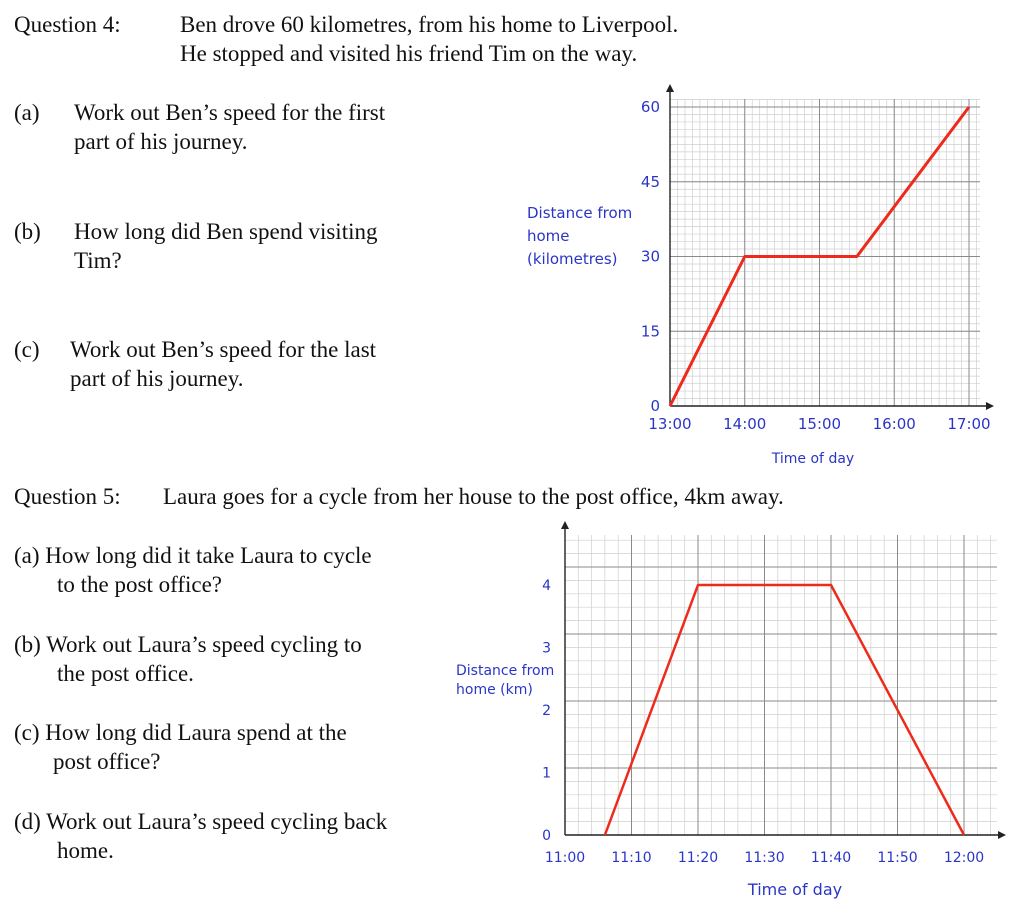 The image size is (1024, 913). I want to click on q5-journey-line, so click(784, 709).